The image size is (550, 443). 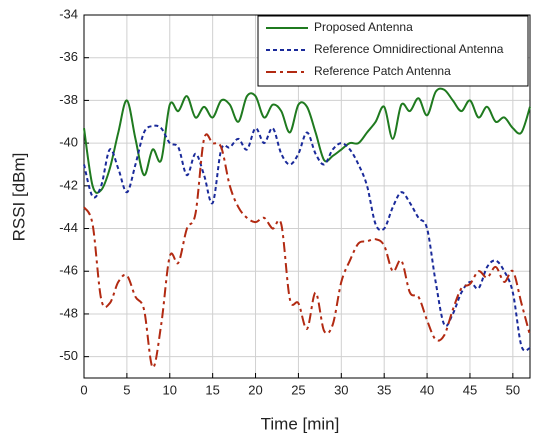 I want to click on y-axis-label: RSSI [dBm], so click(x=18, y=197).